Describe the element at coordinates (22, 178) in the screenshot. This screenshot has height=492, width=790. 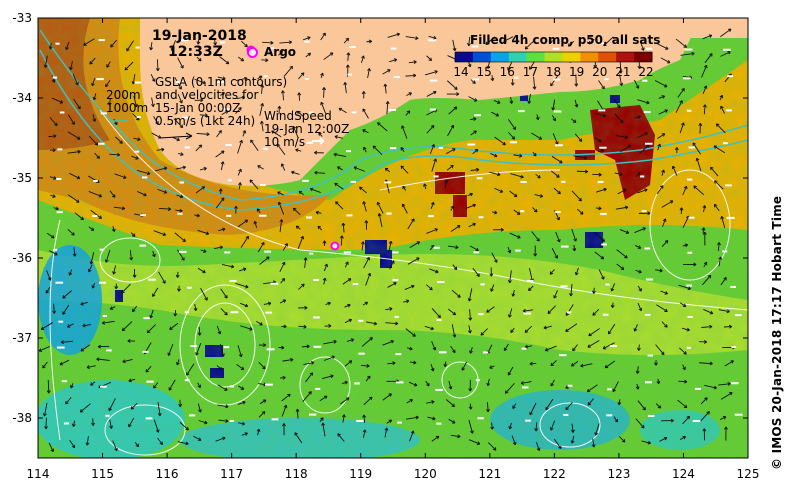
I see `y-tick-label: -35` at that location.